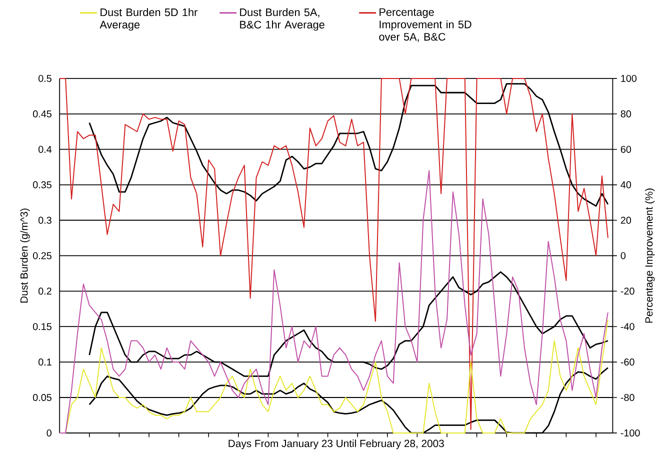  I want to click on y-tick-label: 0.1, so click(45, 362).